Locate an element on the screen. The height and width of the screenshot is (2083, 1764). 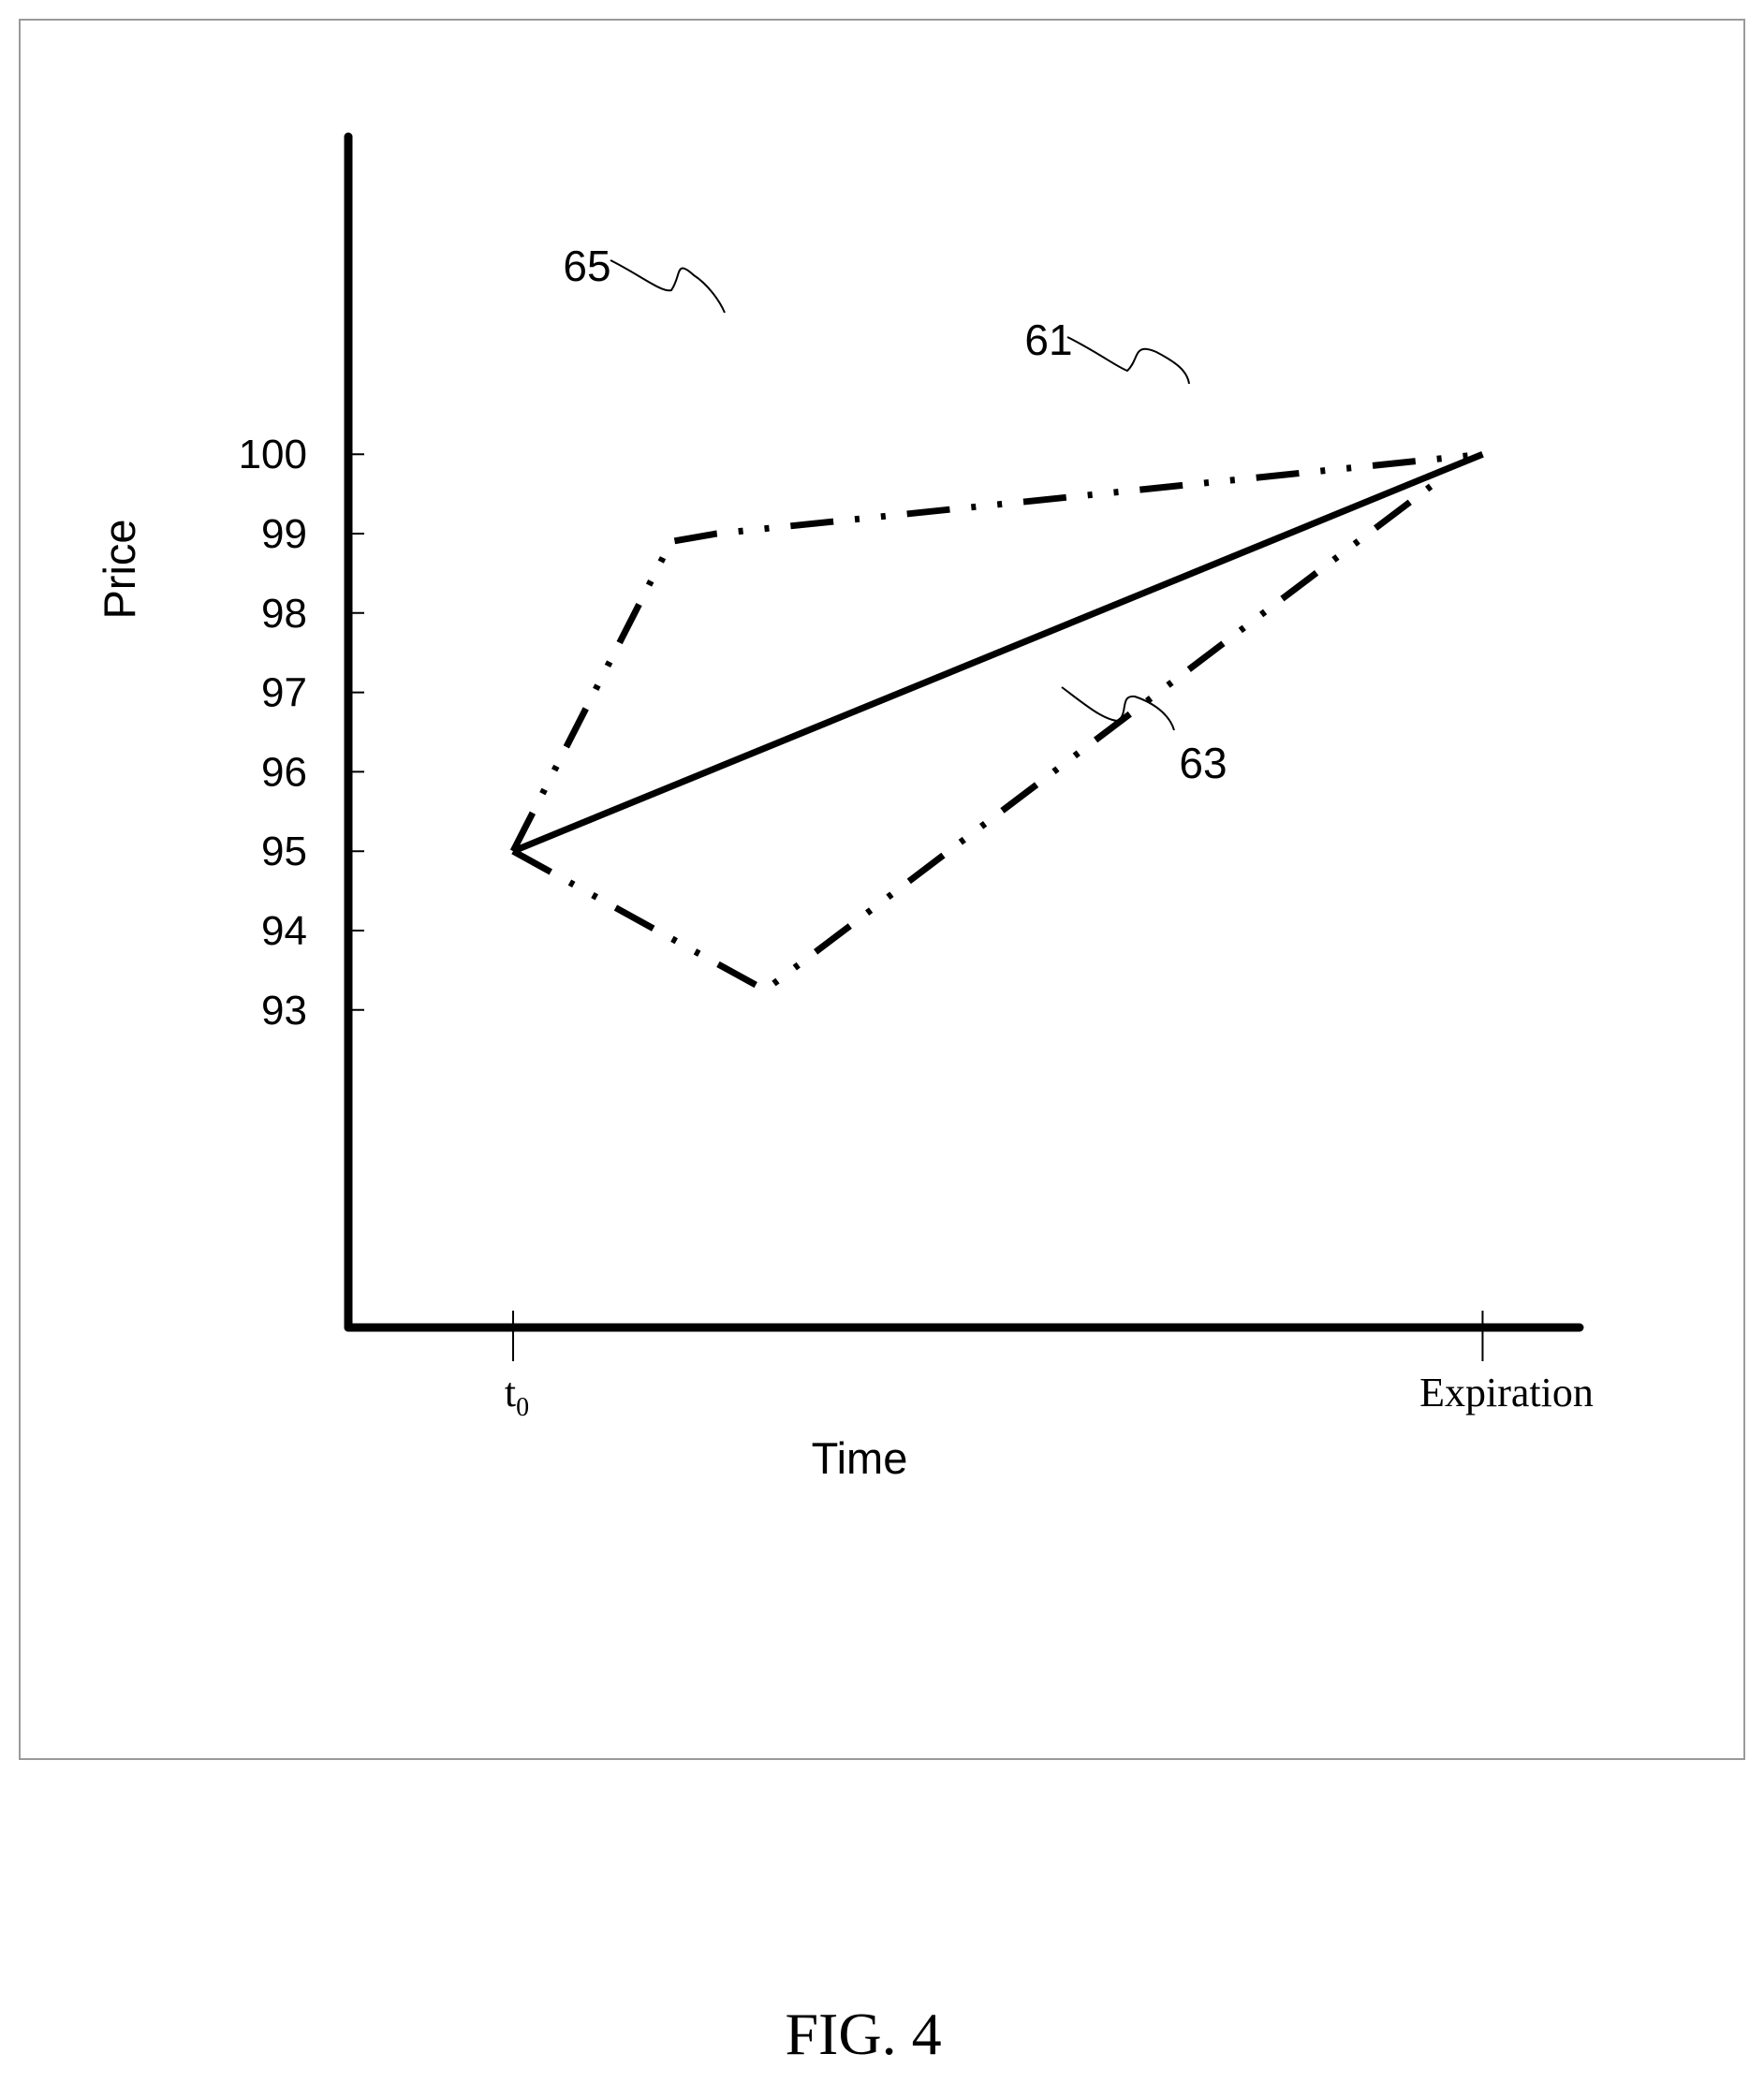
series-61-line is located at coordinates (997, 652).